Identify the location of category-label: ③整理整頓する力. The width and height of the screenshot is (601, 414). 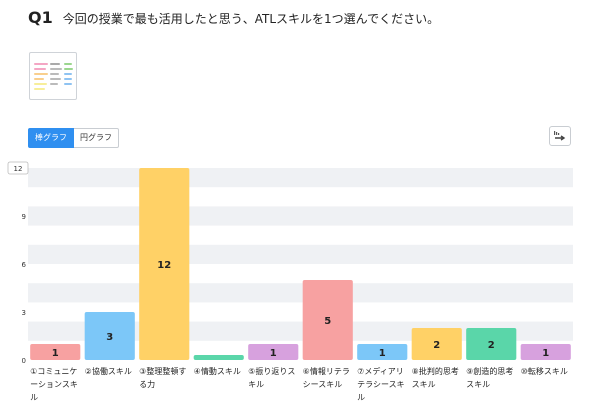
(162, 377).